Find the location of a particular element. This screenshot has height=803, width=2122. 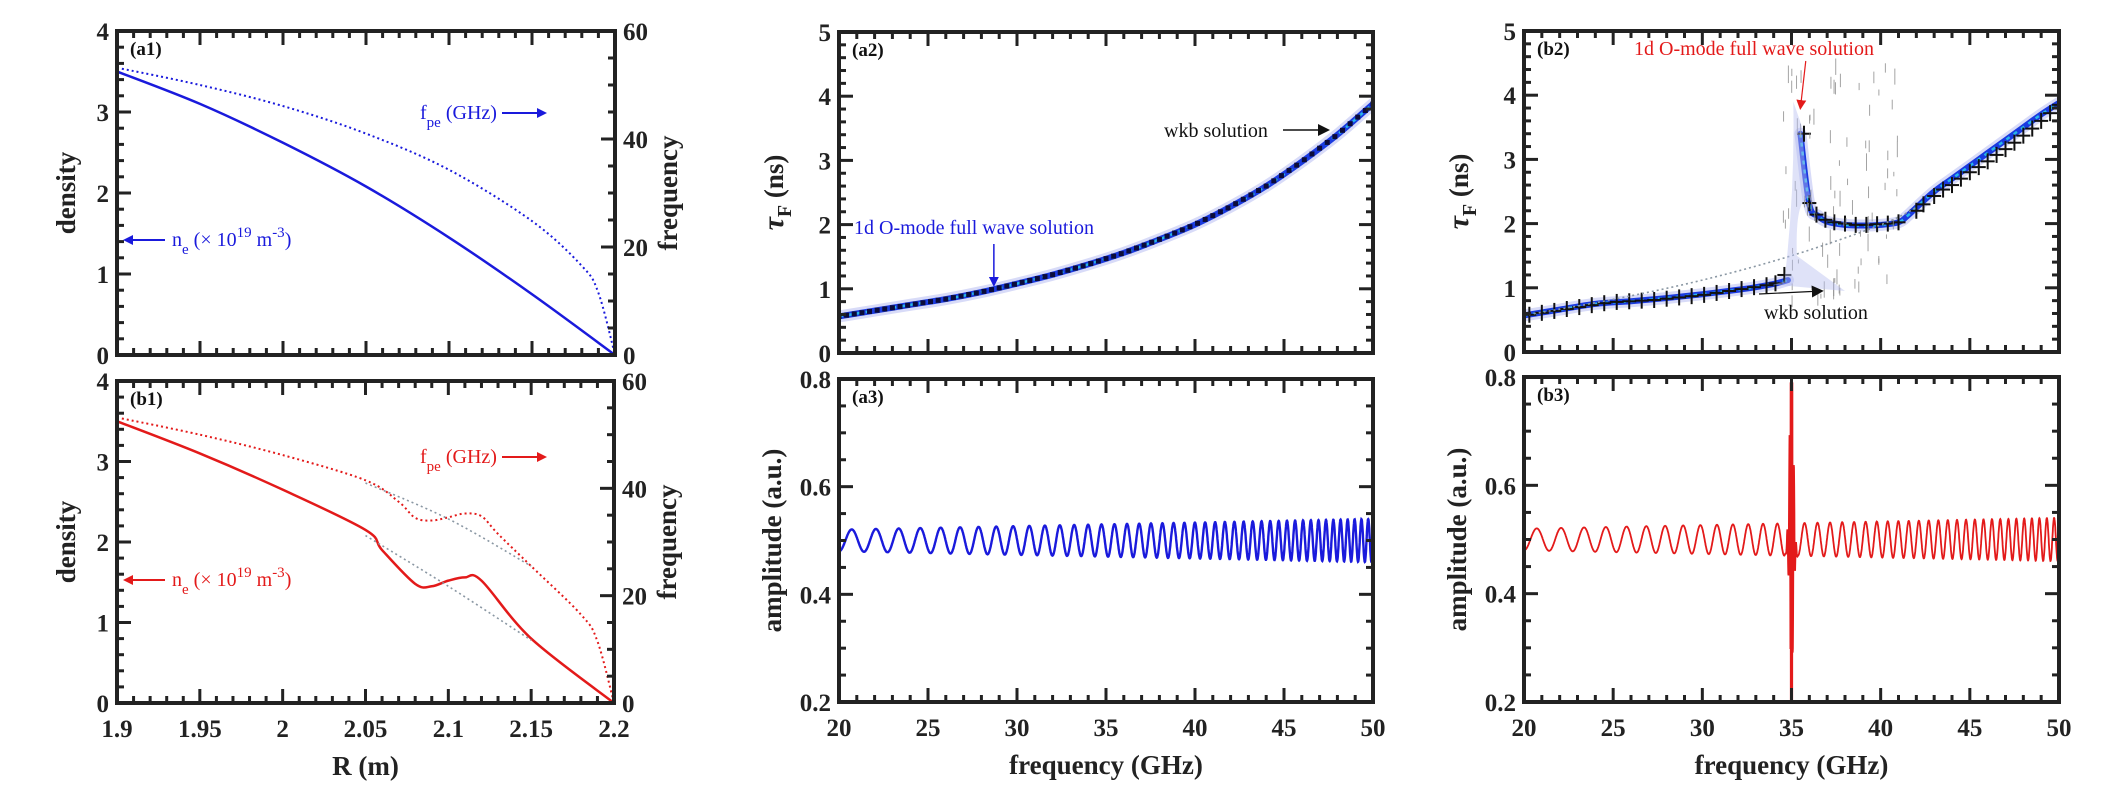

panel-label: (a1) is located at coordinates (146, 49).